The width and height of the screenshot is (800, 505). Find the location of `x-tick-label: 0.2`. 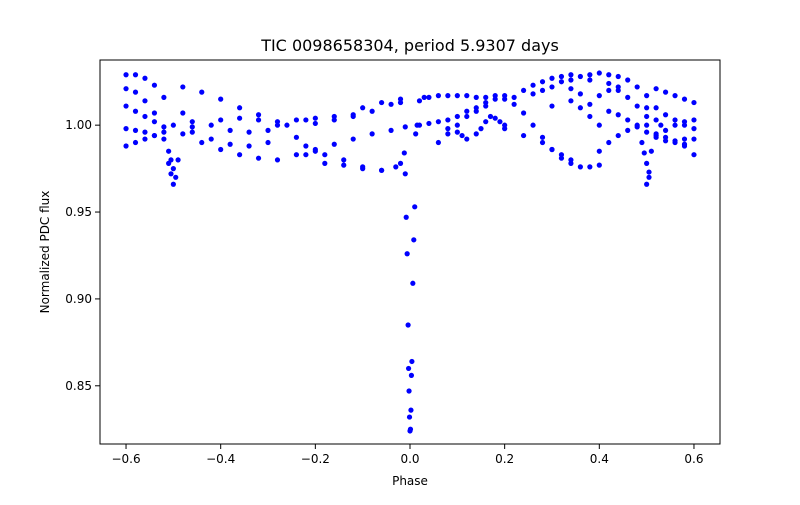

x-tick-label: 0.2 is located at coordinates (504, 459).